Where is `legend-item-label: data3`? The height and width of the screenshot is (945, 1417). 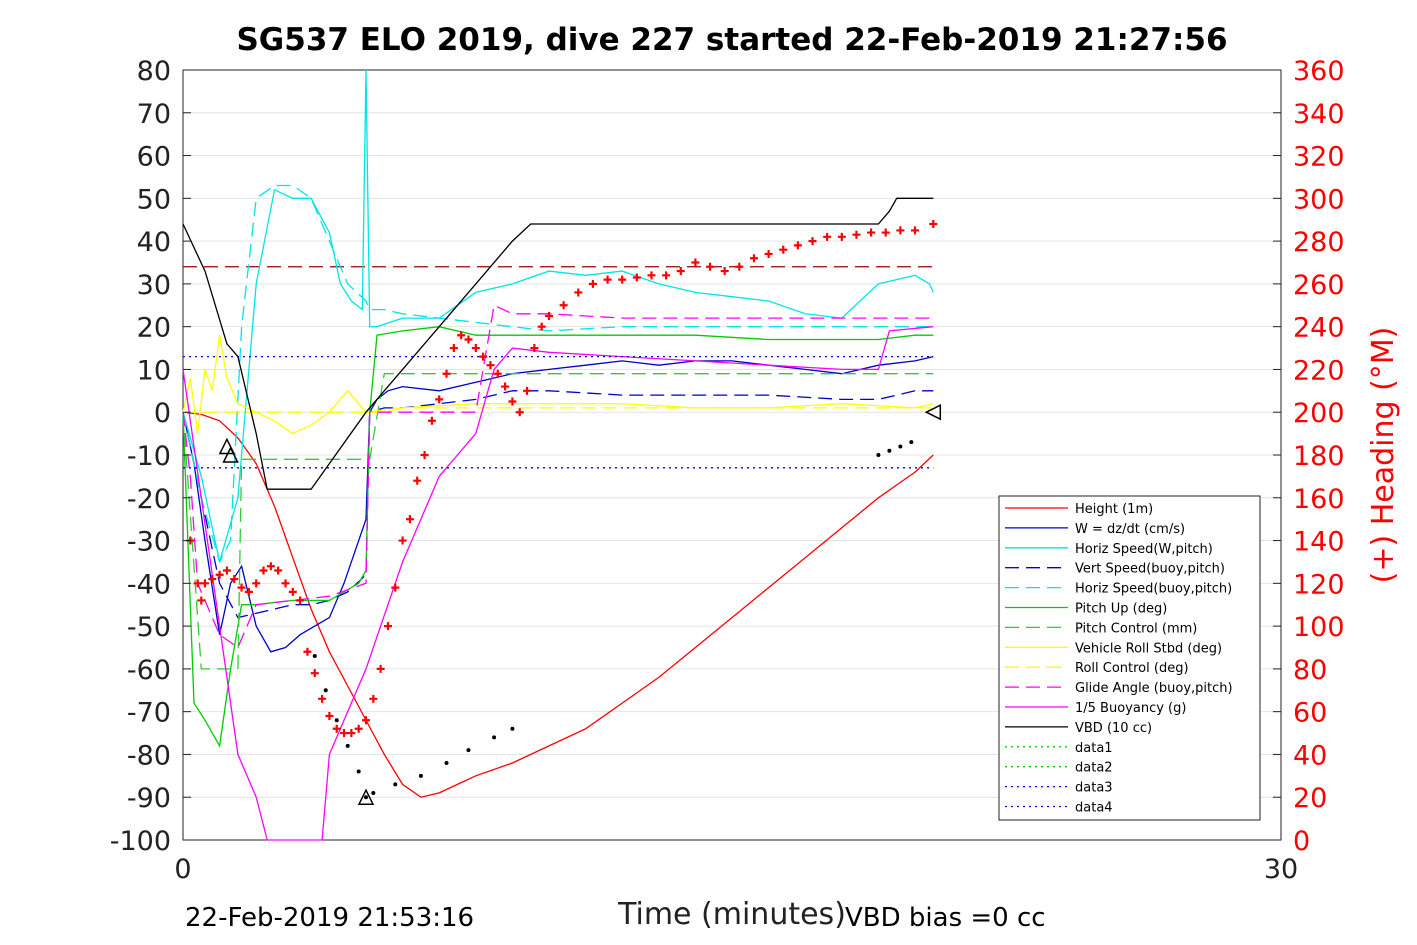 legend-item-label: data3 is located at coordinates (1094, 788).